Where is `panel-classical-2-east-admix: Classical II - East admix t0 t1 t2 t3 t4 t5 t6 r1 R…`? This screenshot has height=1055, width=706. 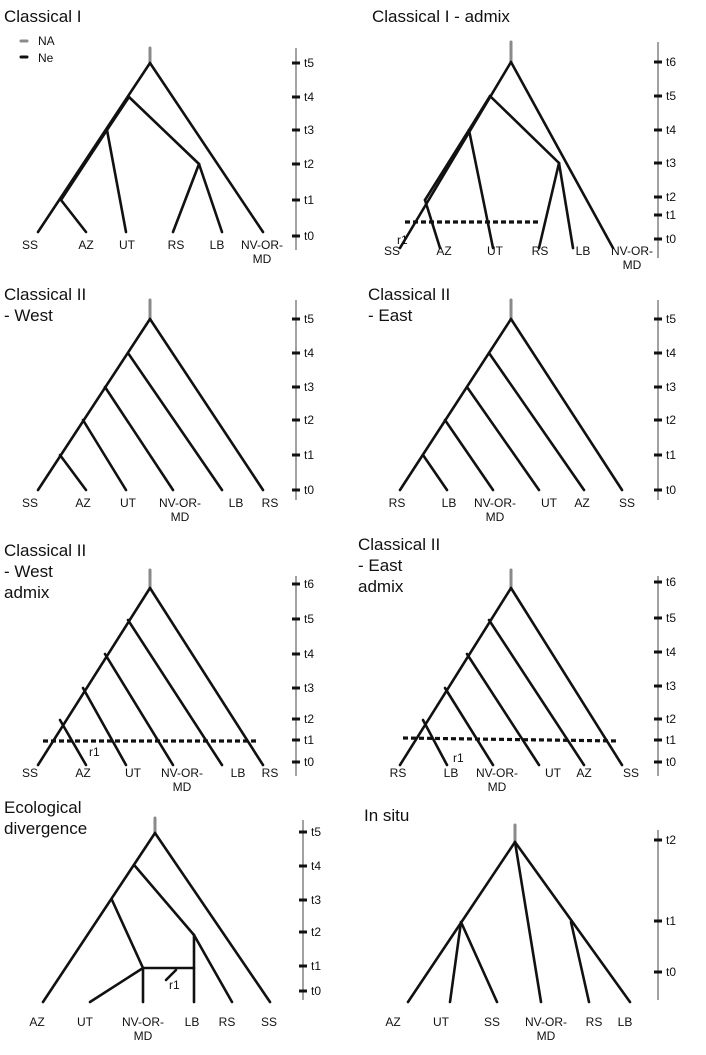 panel-classical-2-east-admix: Classical II - East admix t0 t1 t2 t3 t4 t5 t6 r1 R… is located at coordinates (517, 664).